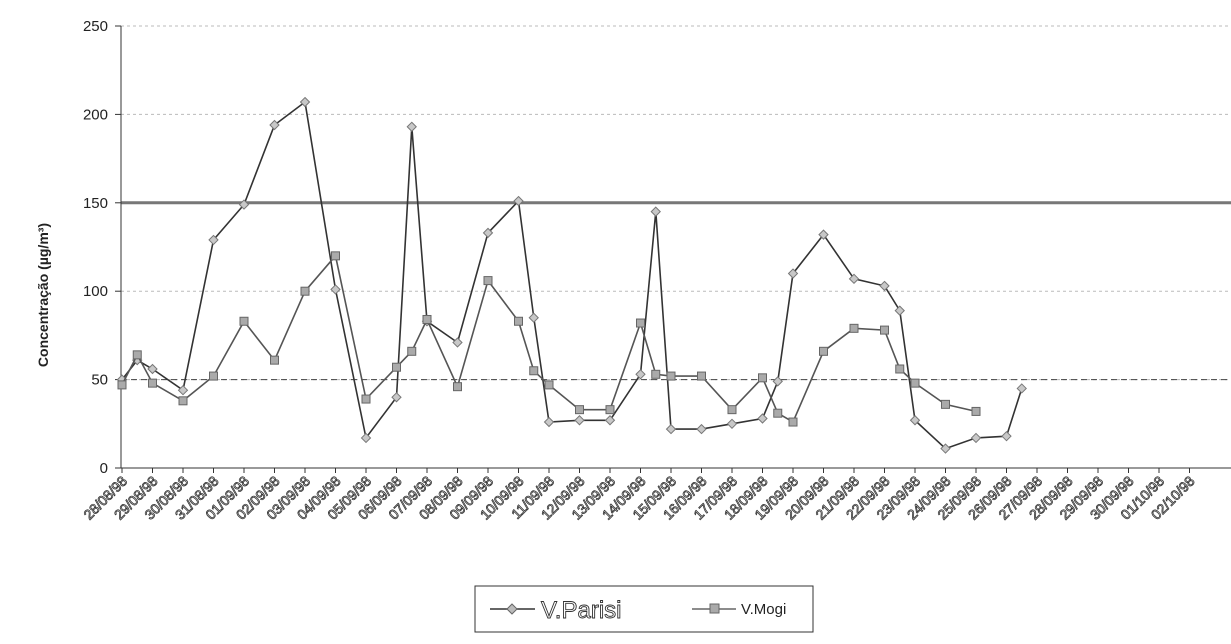 The height and width of the screenshot is (644, 1231). Describe the element at coordinates (95, 203) in the screenshot. I see `y-tick-label: 150` at that location.